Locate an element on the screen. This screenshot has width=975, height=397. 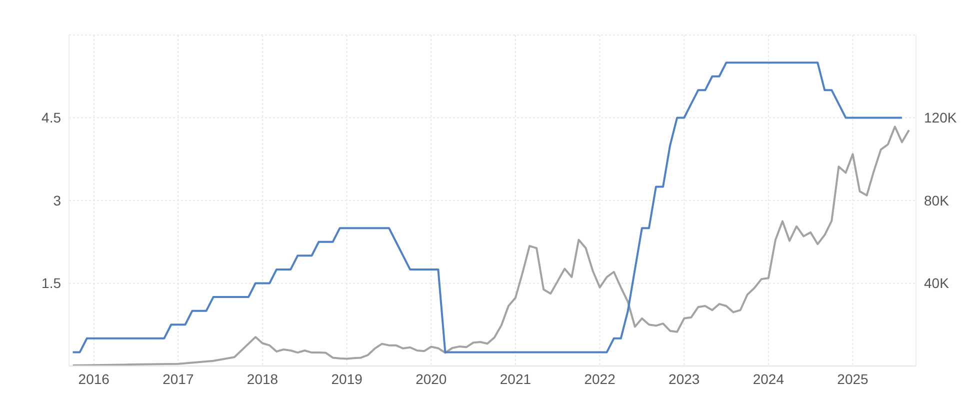
x-tick-label: 2021 is located at coordinates (516, 378).